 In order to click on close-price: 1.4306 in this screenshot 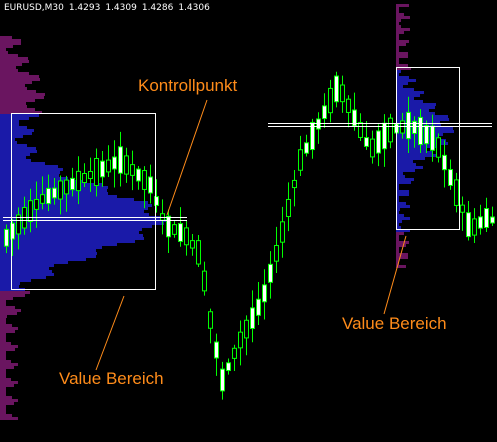, I will do `click(194, 8)`.